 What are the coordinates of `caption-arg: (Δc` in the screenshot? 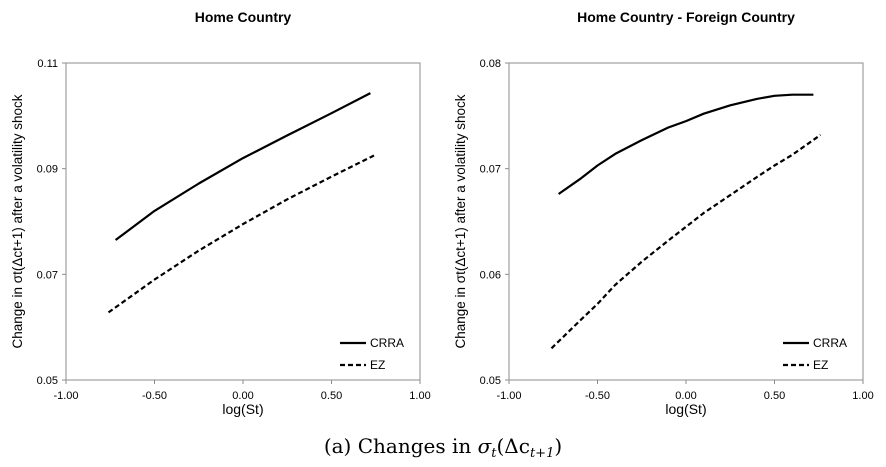 It's located at (513, 446).